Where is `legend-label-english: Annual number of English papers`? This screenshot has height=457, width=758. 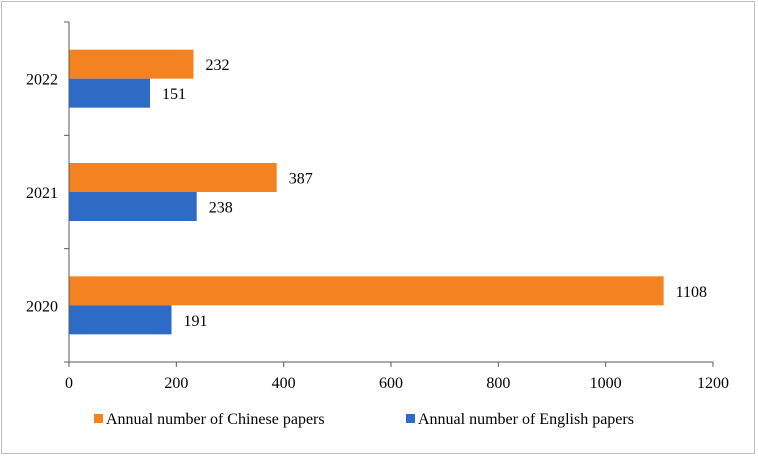 legend-label-english: Annual number of English papers is located at coordinates (526, 419).